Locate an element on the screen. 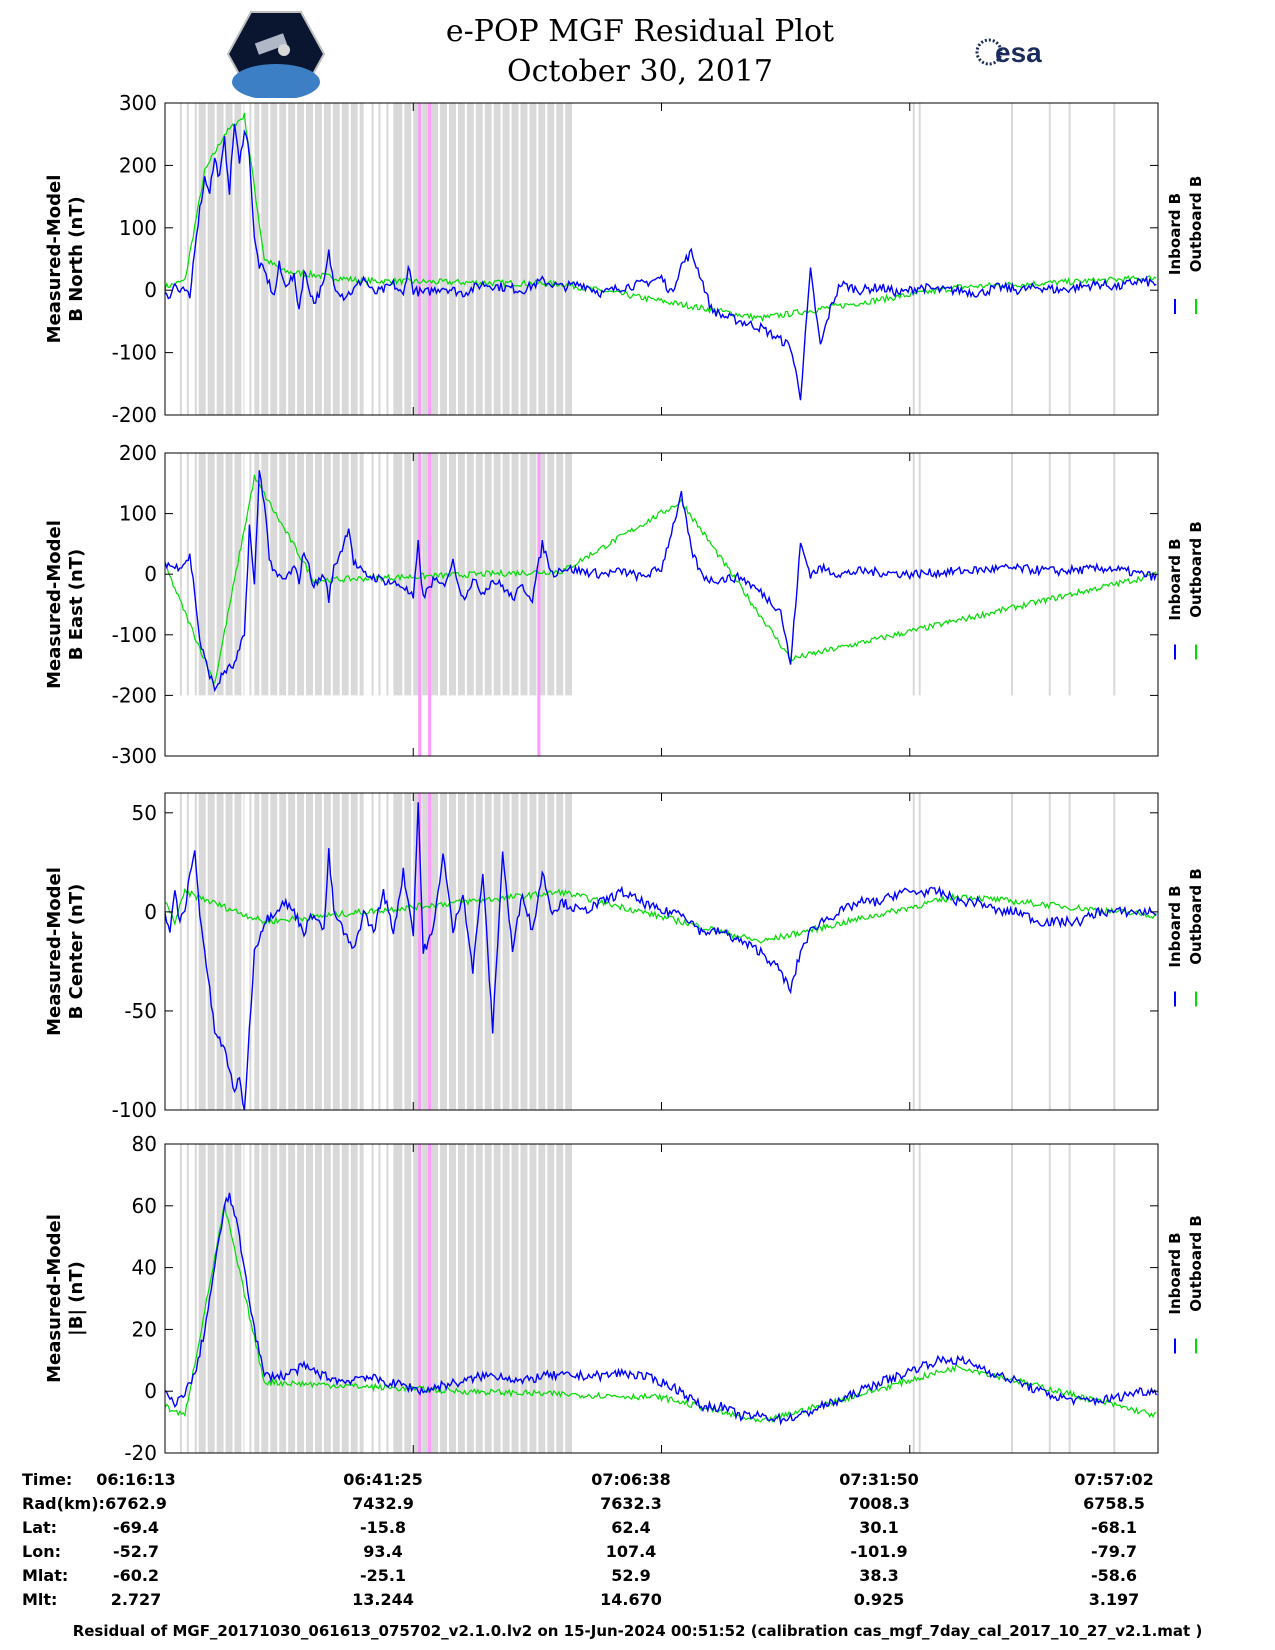 The height and width of the screenshot is (1650, 1275). table-cell: 2.727 is located at coordinates (136, 1599).